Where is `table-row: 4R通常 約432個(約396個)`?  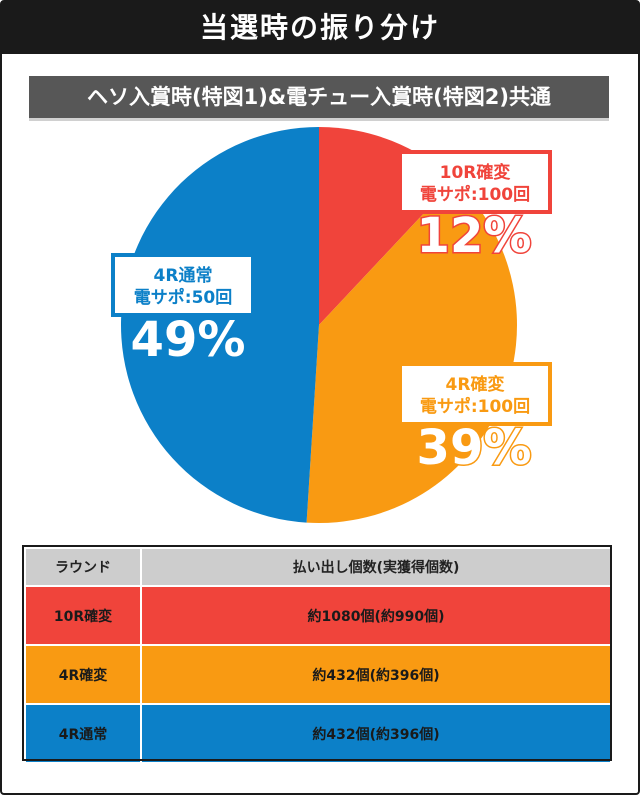 table-row: 4R通常 約432個(約396個) is located at coordinates (318, 733).